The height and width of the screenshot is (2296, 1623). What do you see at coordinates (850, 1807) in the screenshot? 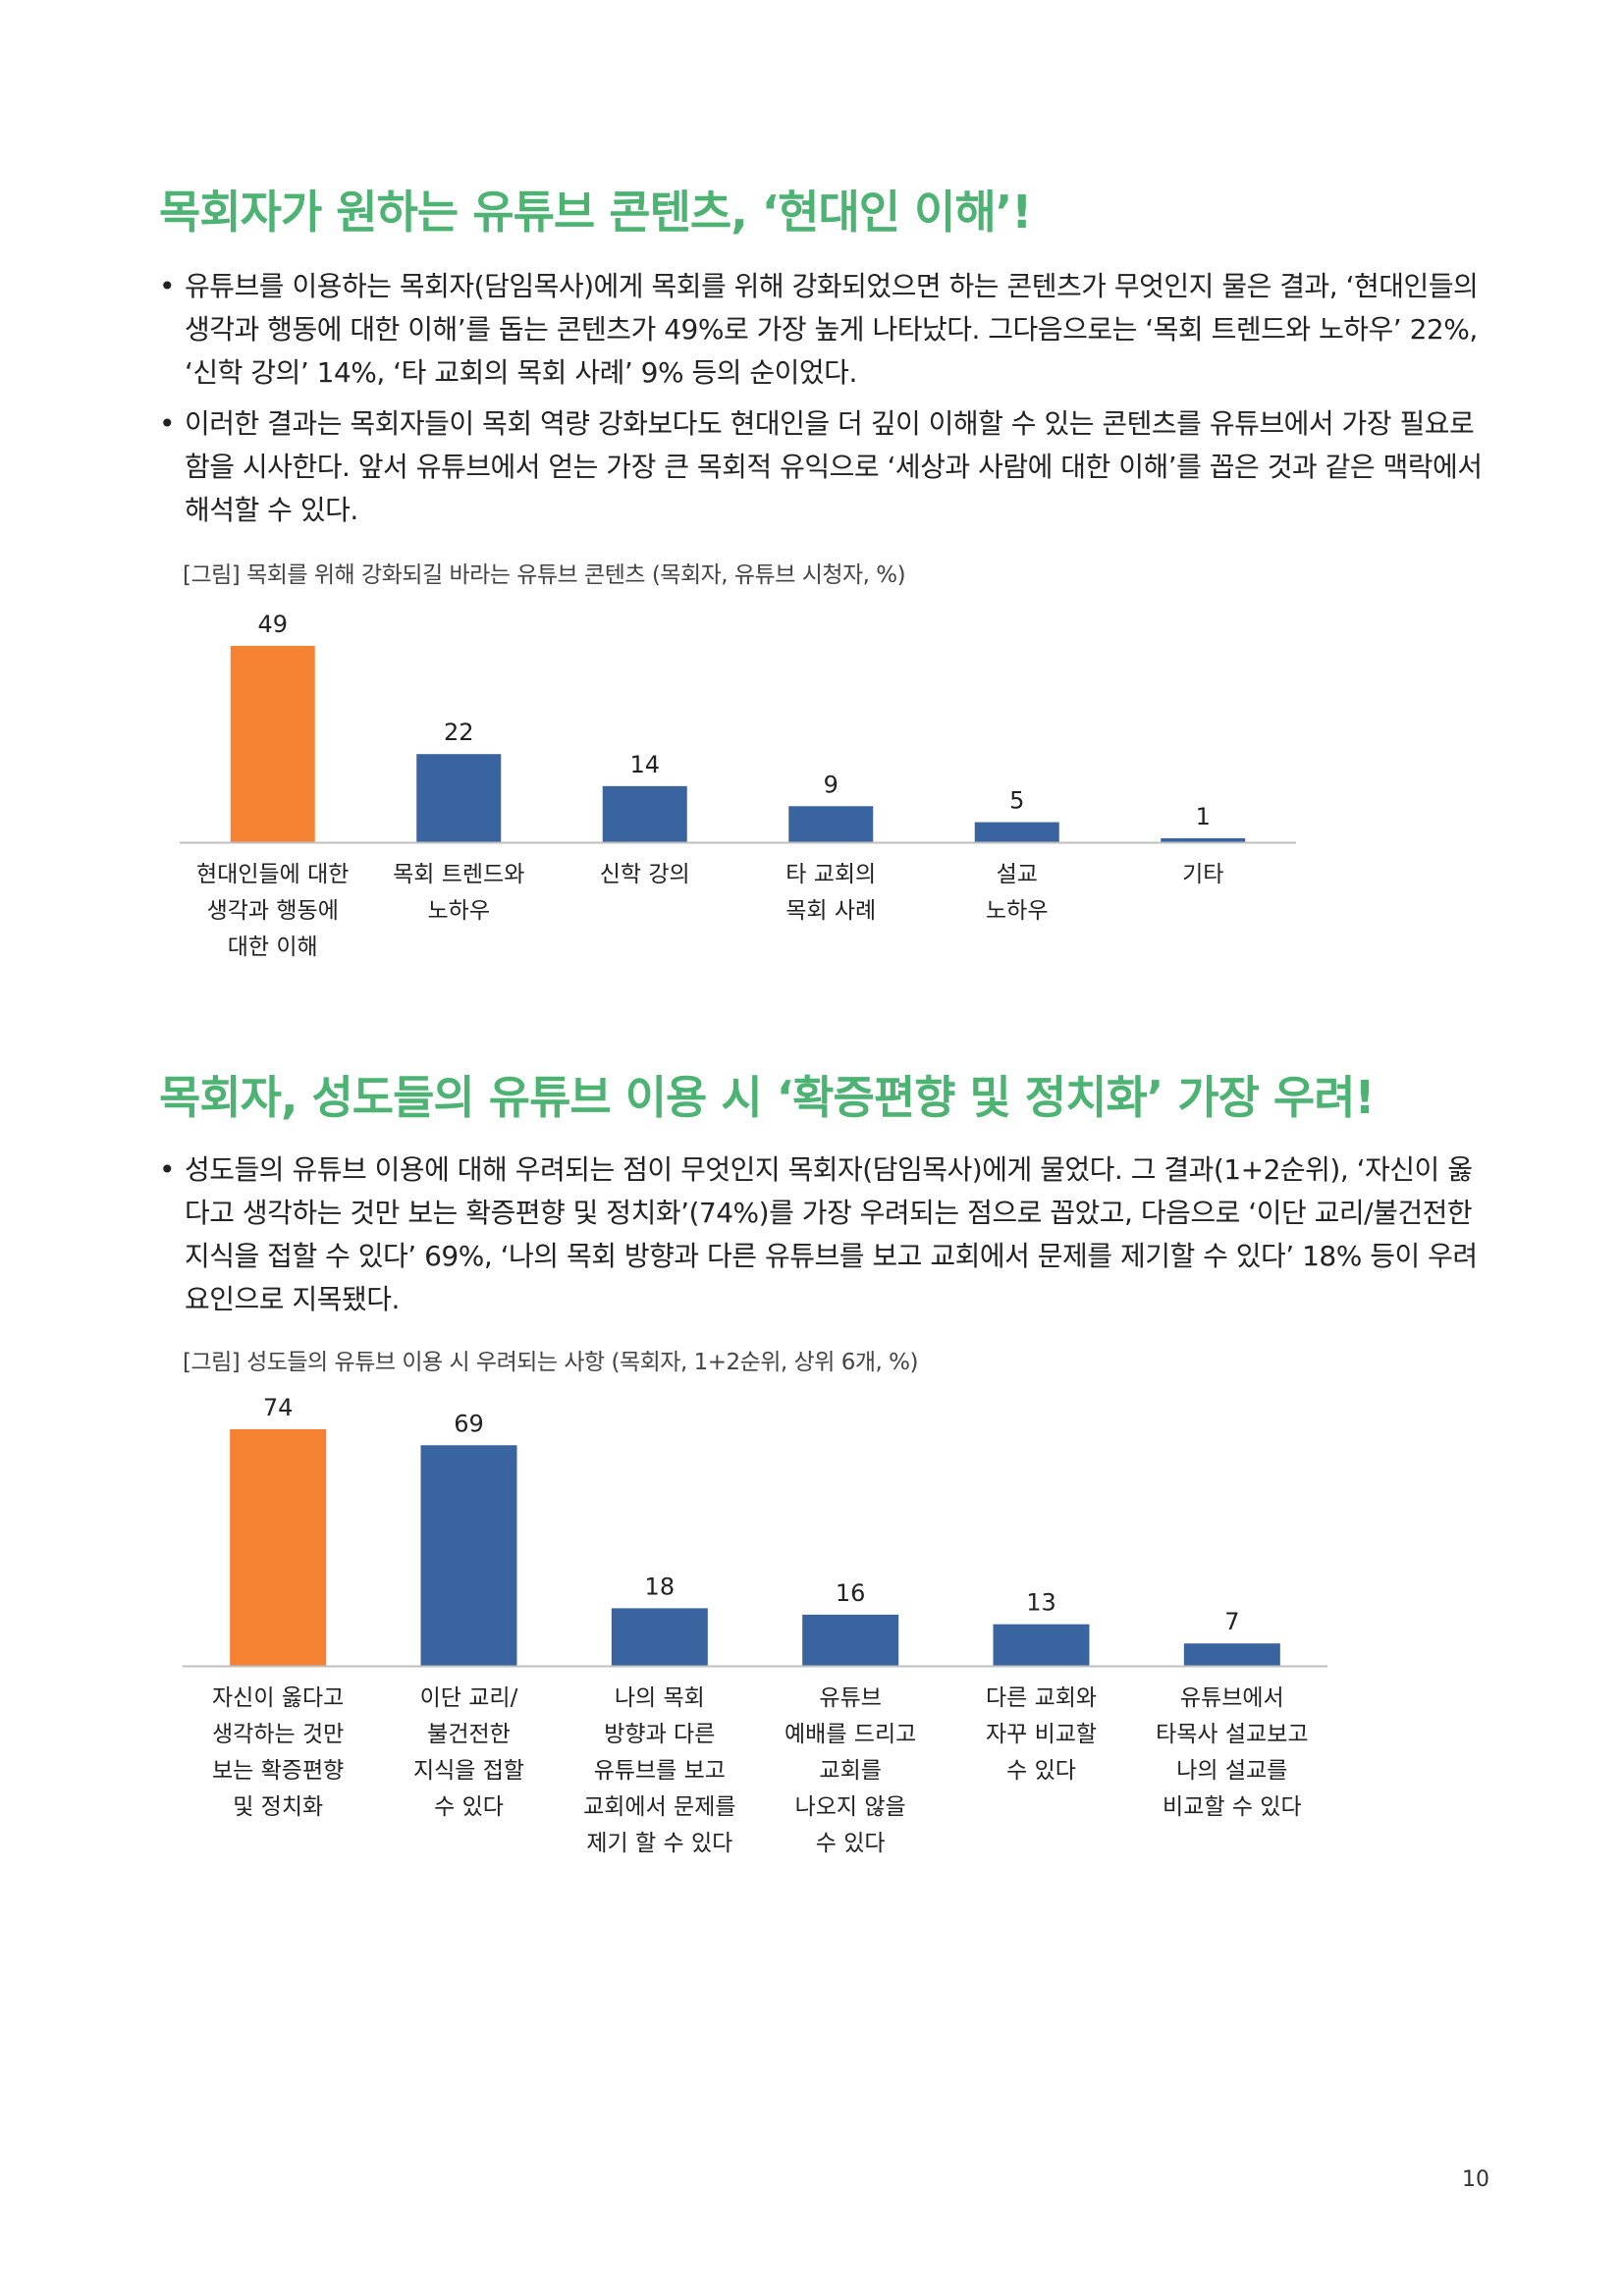
I see `category-label: 나오지 않을` at bounding box center [850, 1807].